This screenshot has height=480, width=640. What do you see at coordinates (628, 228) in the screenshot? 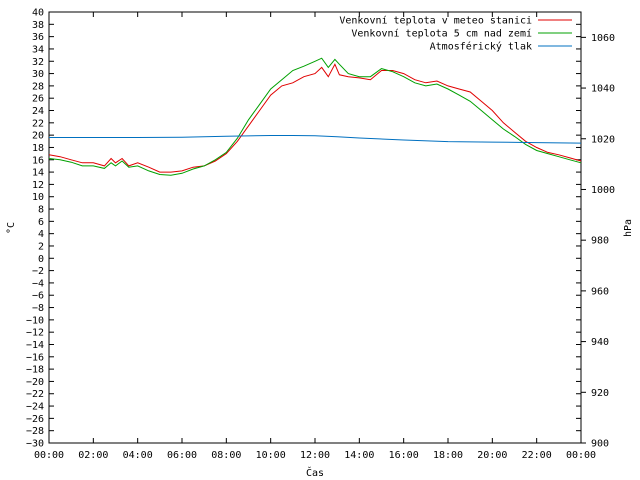
I see `y2-axis-label: hPa` at bounding box center [628, 228].